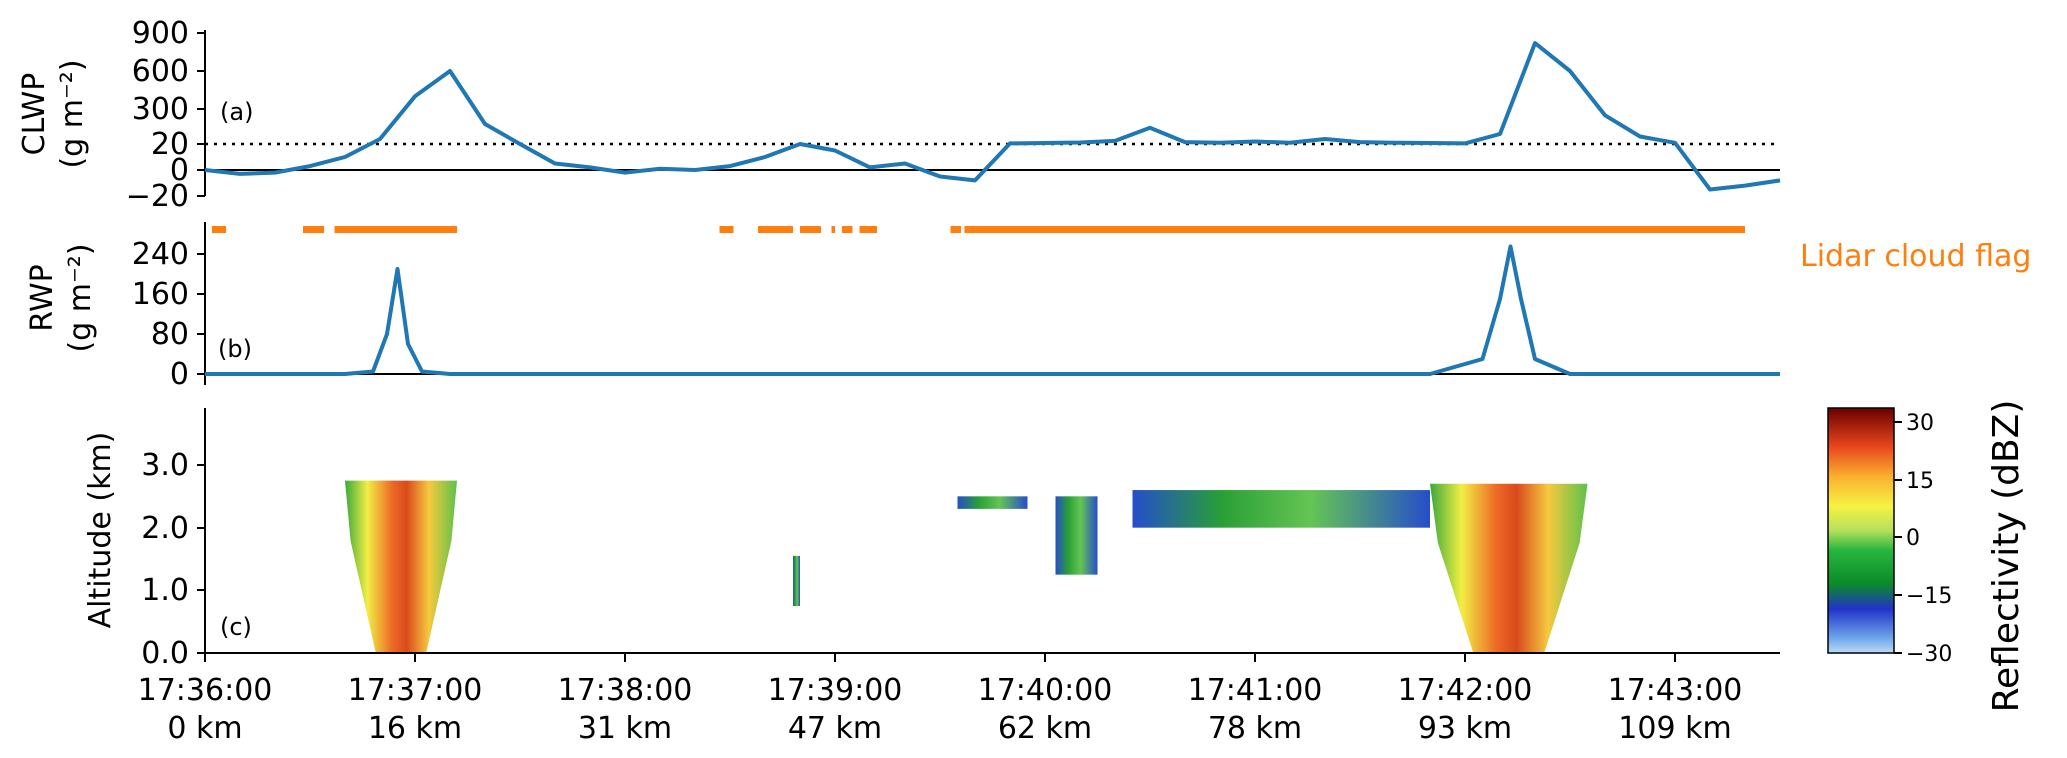  I want to click on xtick-distance-label: 62 km, so click(1045, 728).